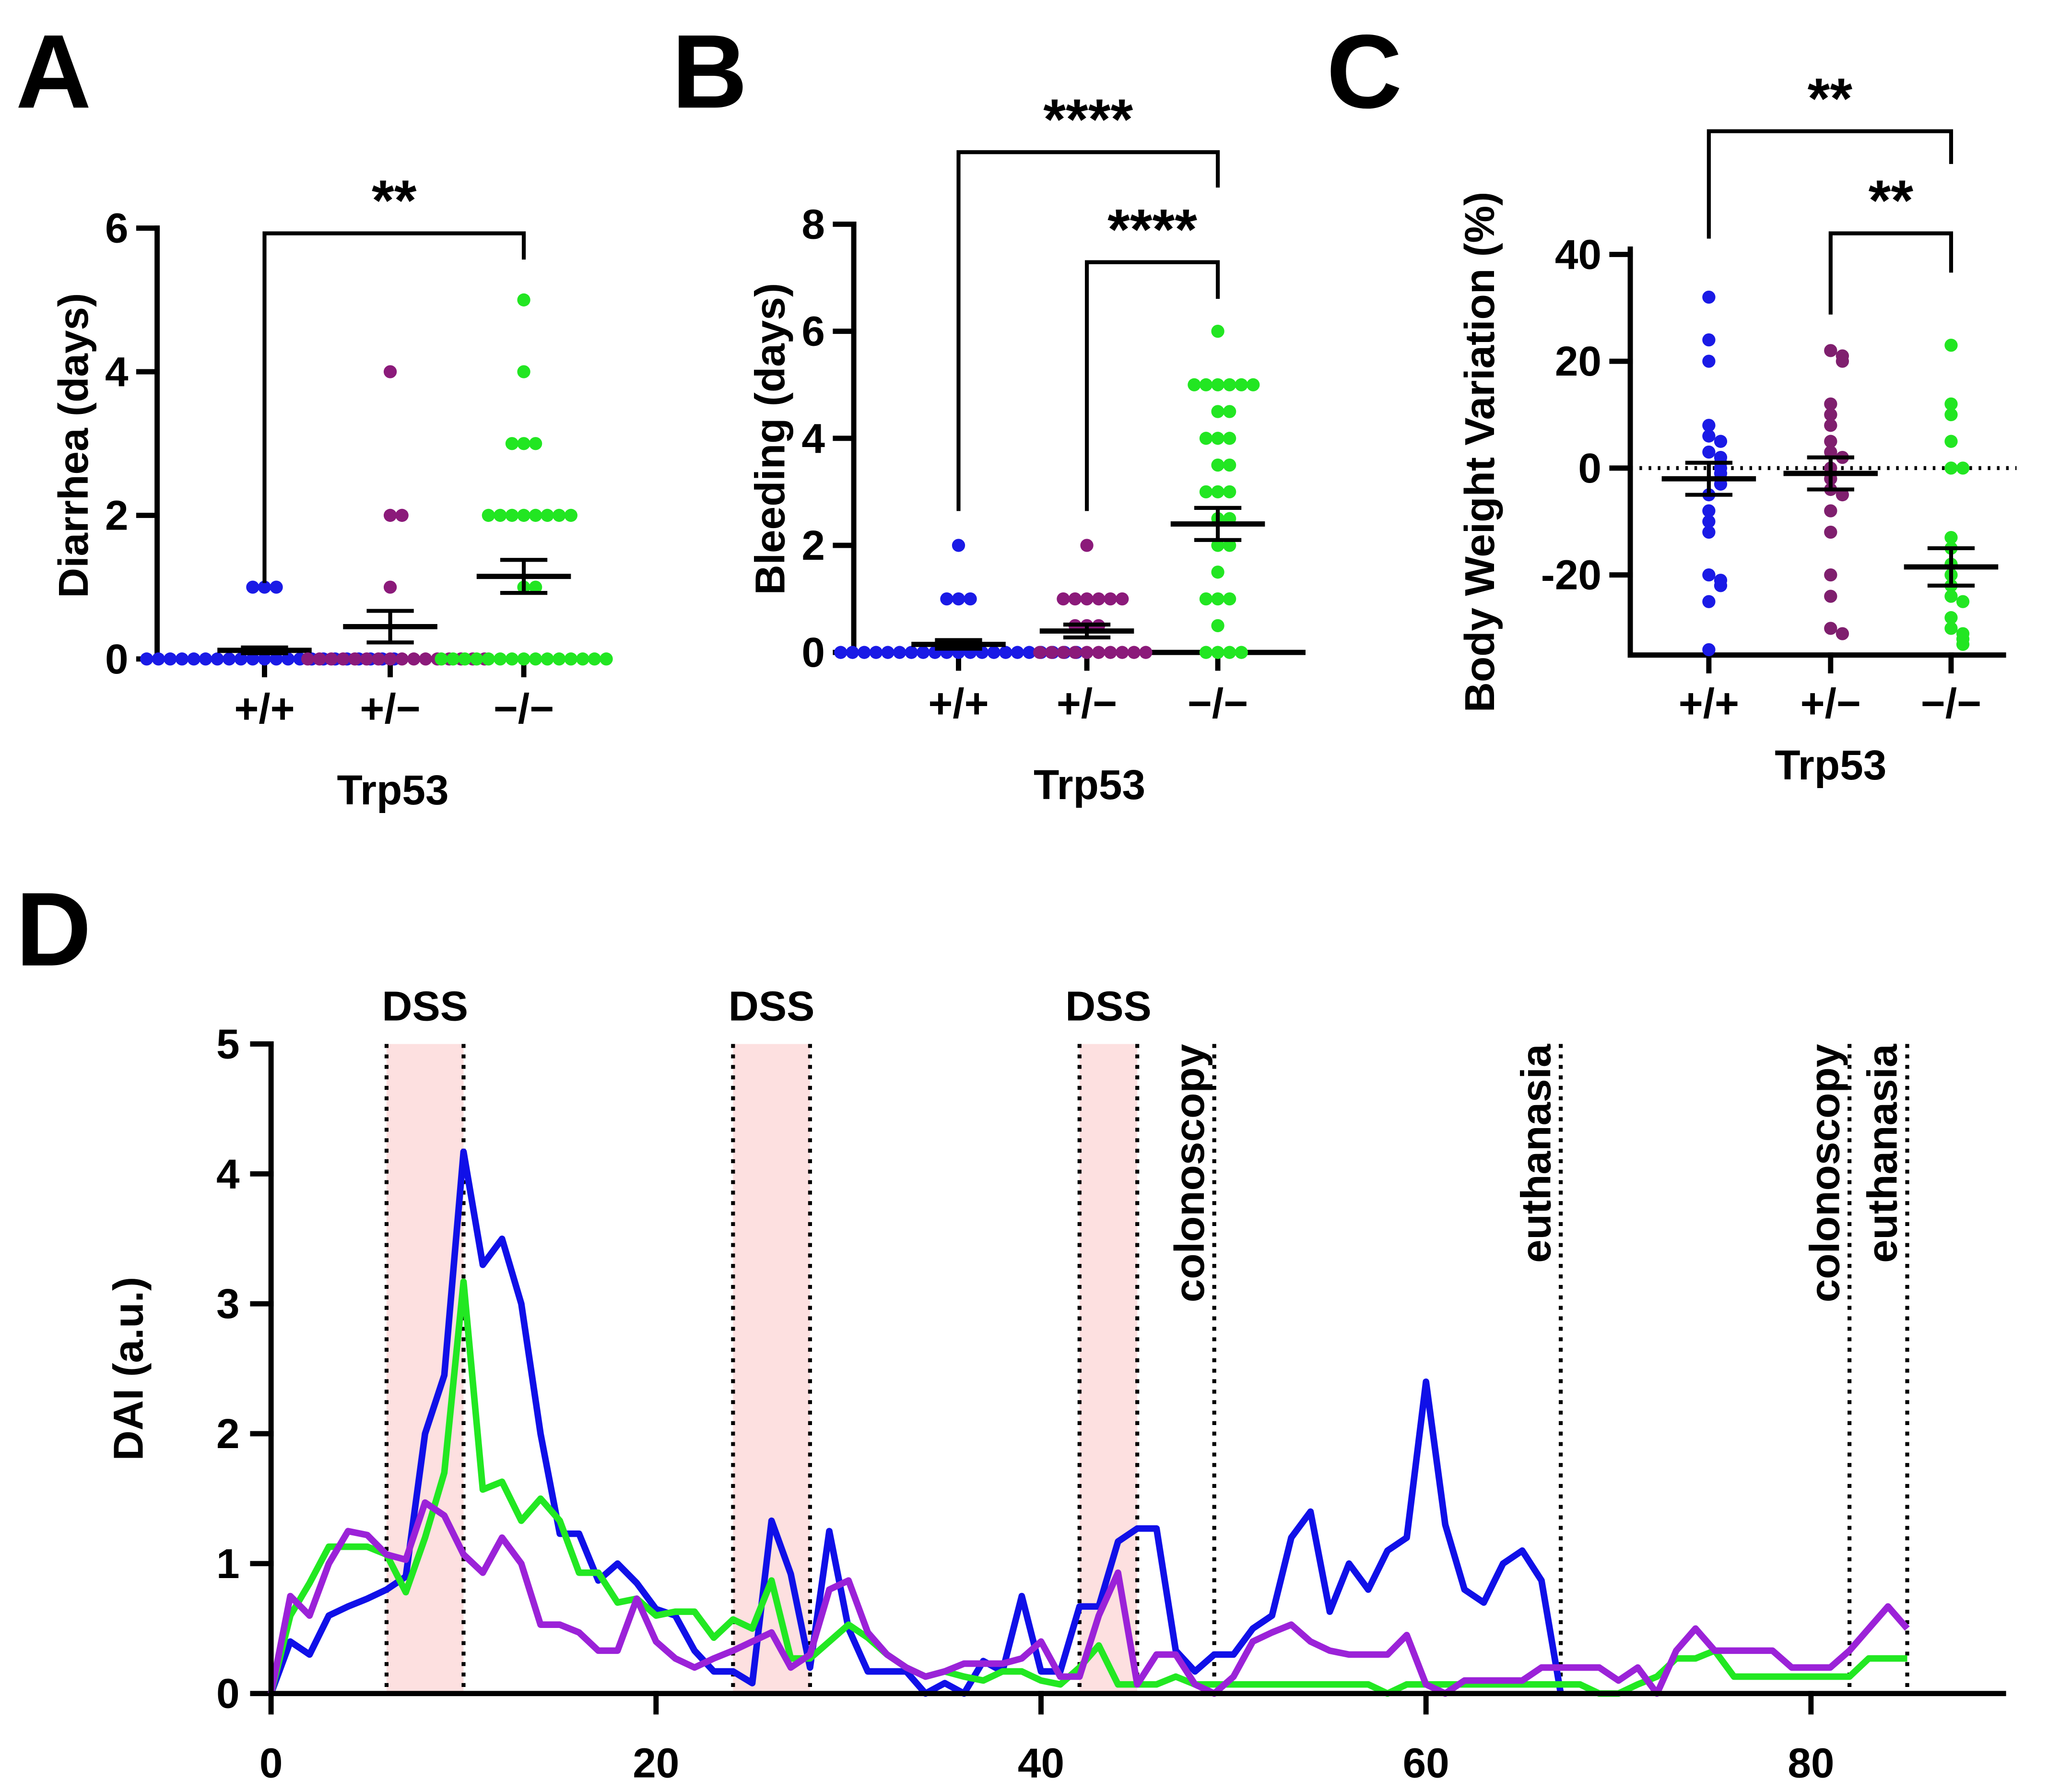 The height and width of the screenshot is (1792, 2048). Describe the element at coordinates (813, 331) in the screenshot. I see `y-tick-label: 6` at that location.